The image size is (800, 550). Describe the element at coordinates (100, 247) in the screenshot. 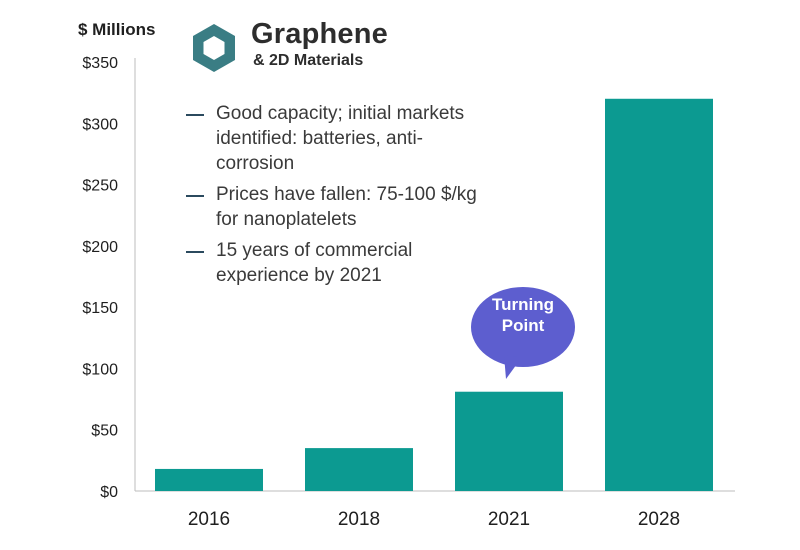

I see `y-tick-label: $200` at that location.